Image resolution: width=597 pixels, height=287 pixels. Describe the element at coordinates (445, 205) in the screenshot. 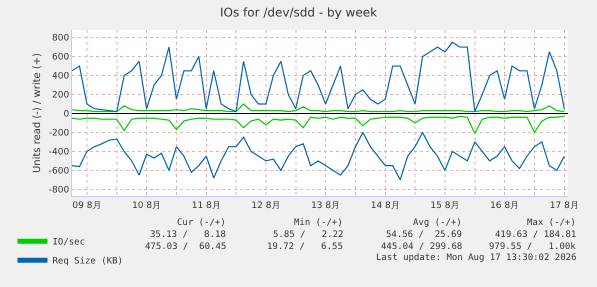

I see `x-tick-label: 15 8月` at that location.